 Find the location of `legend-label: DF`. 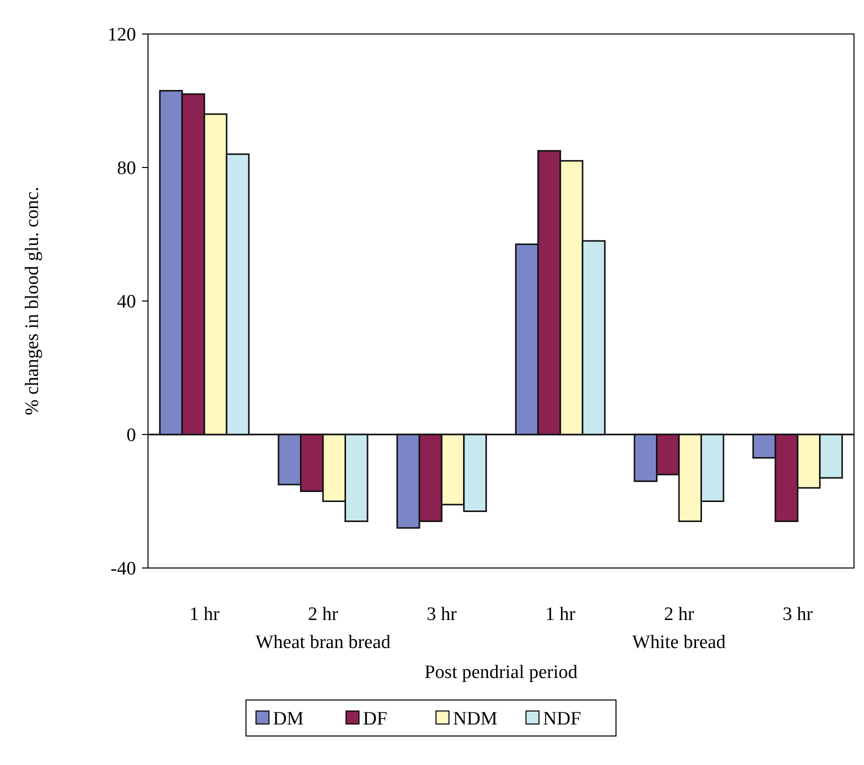

legend-label: DF is located at coordinates (375, 719).